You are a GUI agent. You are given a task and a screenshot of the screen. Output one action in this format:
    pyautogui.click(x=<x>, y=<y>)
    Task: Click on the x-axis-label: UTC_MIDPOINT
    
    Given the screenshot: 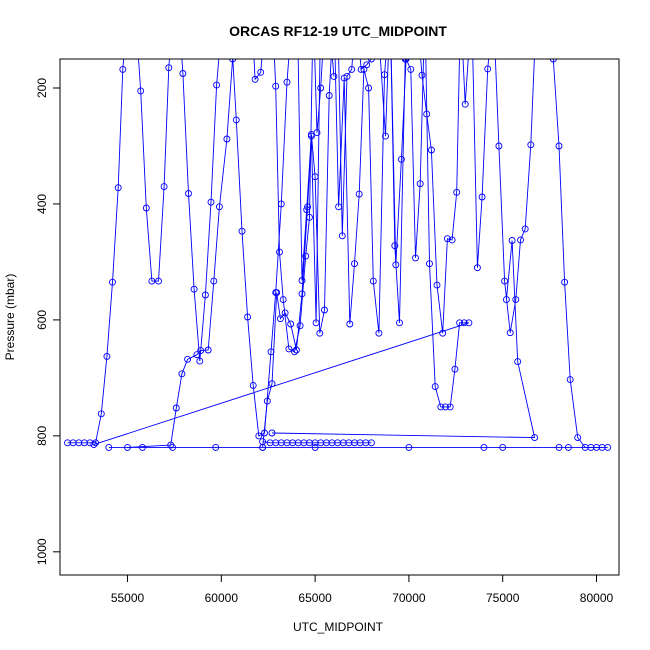 What is the action you would take?
    pyautogui.click(x=338, y=627)
    